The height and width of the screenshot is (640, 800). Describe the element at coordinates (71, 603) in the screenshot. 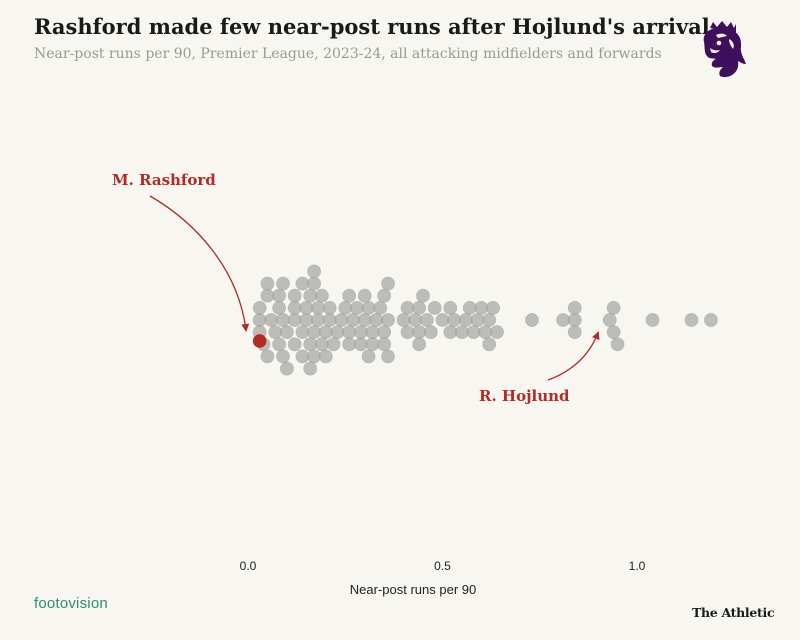

I see `footovision-logo: footovision` at that location.